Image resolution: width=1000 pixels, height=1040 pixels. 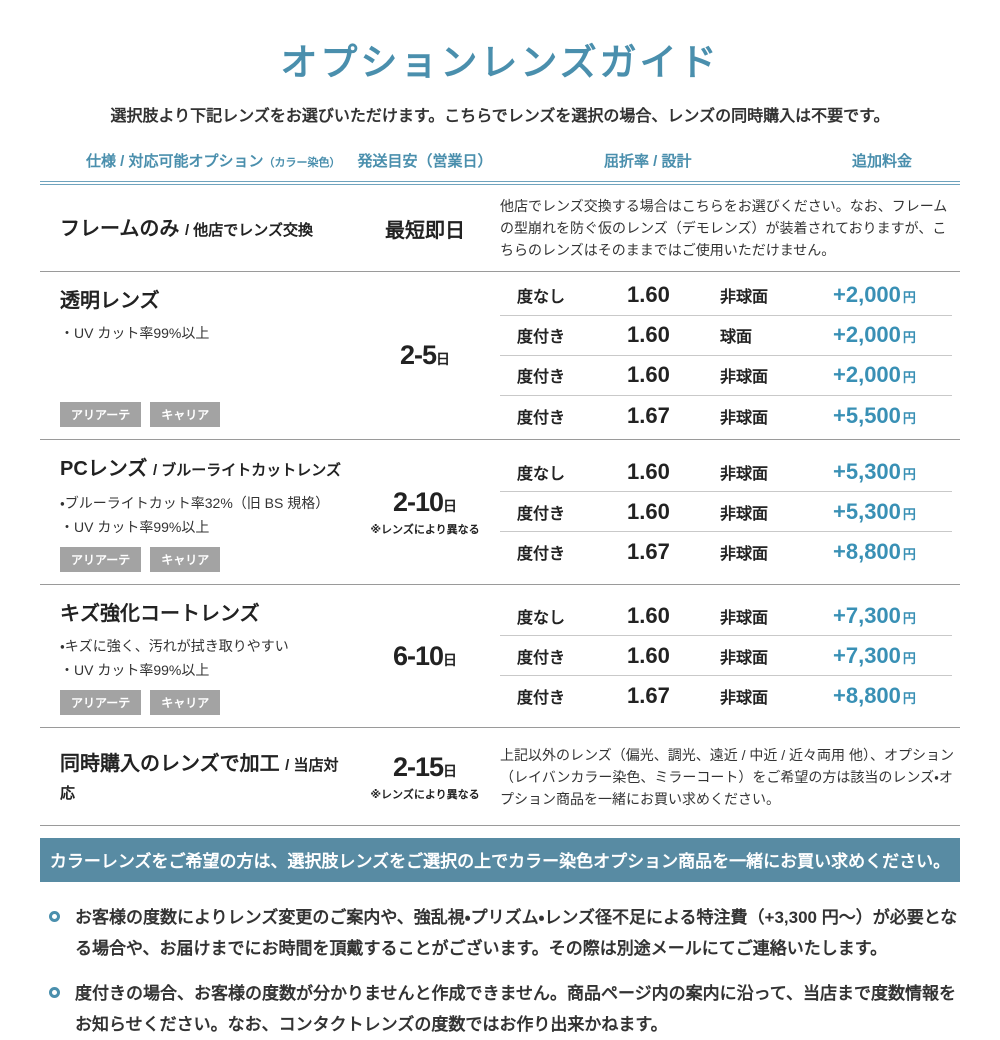 I want to click on feature-list: ・キズに強く、汚れが拭き取りやすい ・UV カット率99%以上, so click(x=202, y=658).